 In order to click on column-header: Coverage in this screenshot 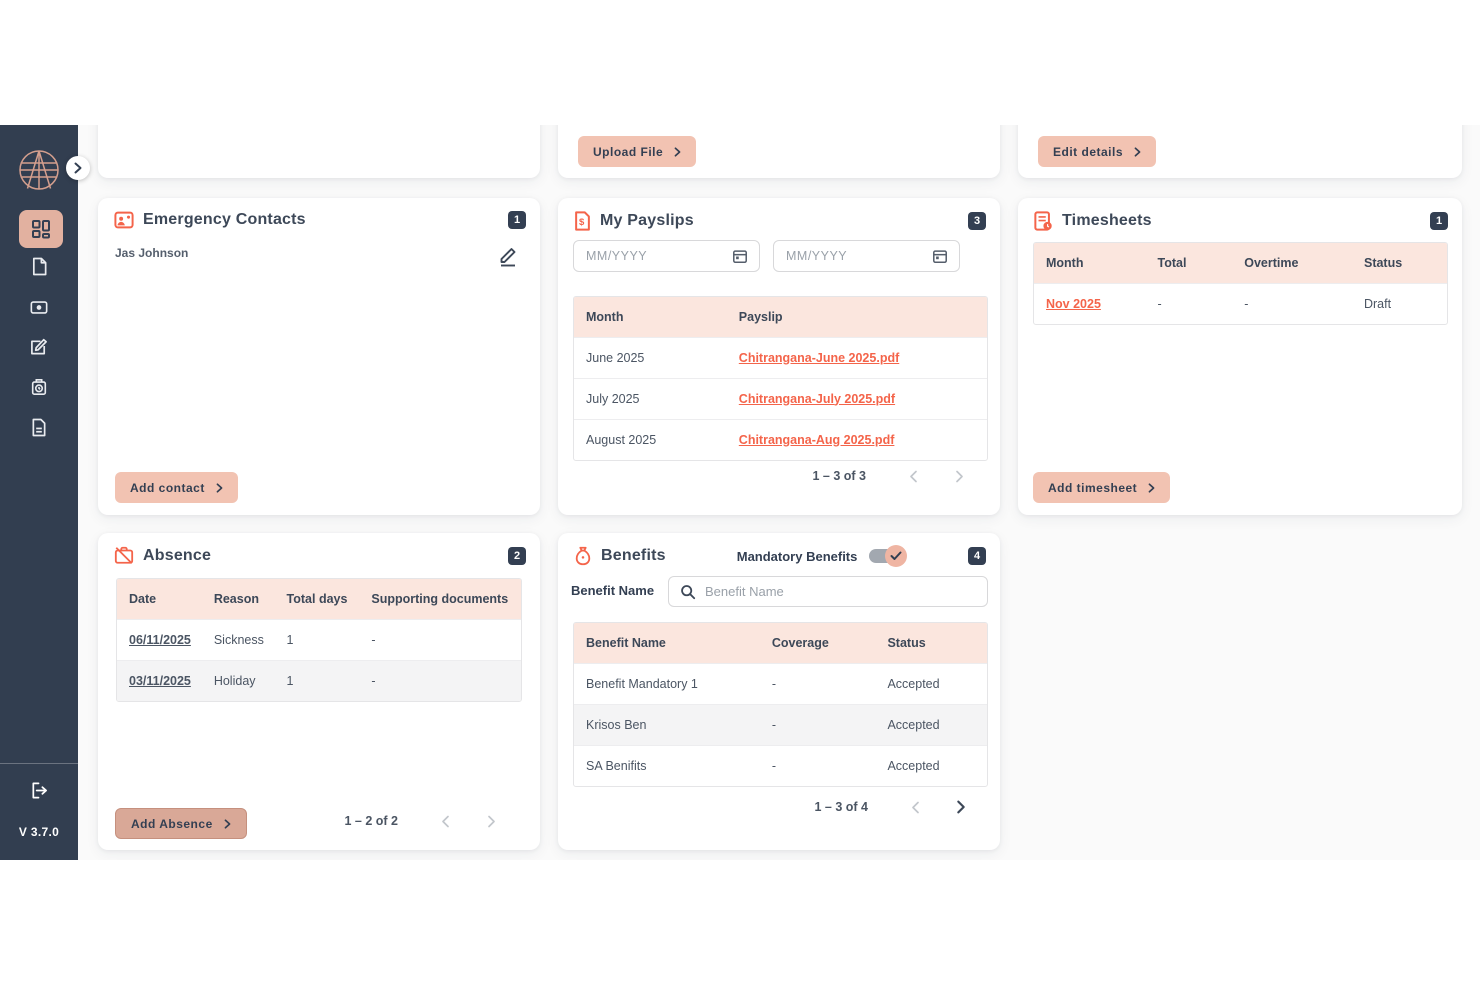, I will do `click(817, 643)`.